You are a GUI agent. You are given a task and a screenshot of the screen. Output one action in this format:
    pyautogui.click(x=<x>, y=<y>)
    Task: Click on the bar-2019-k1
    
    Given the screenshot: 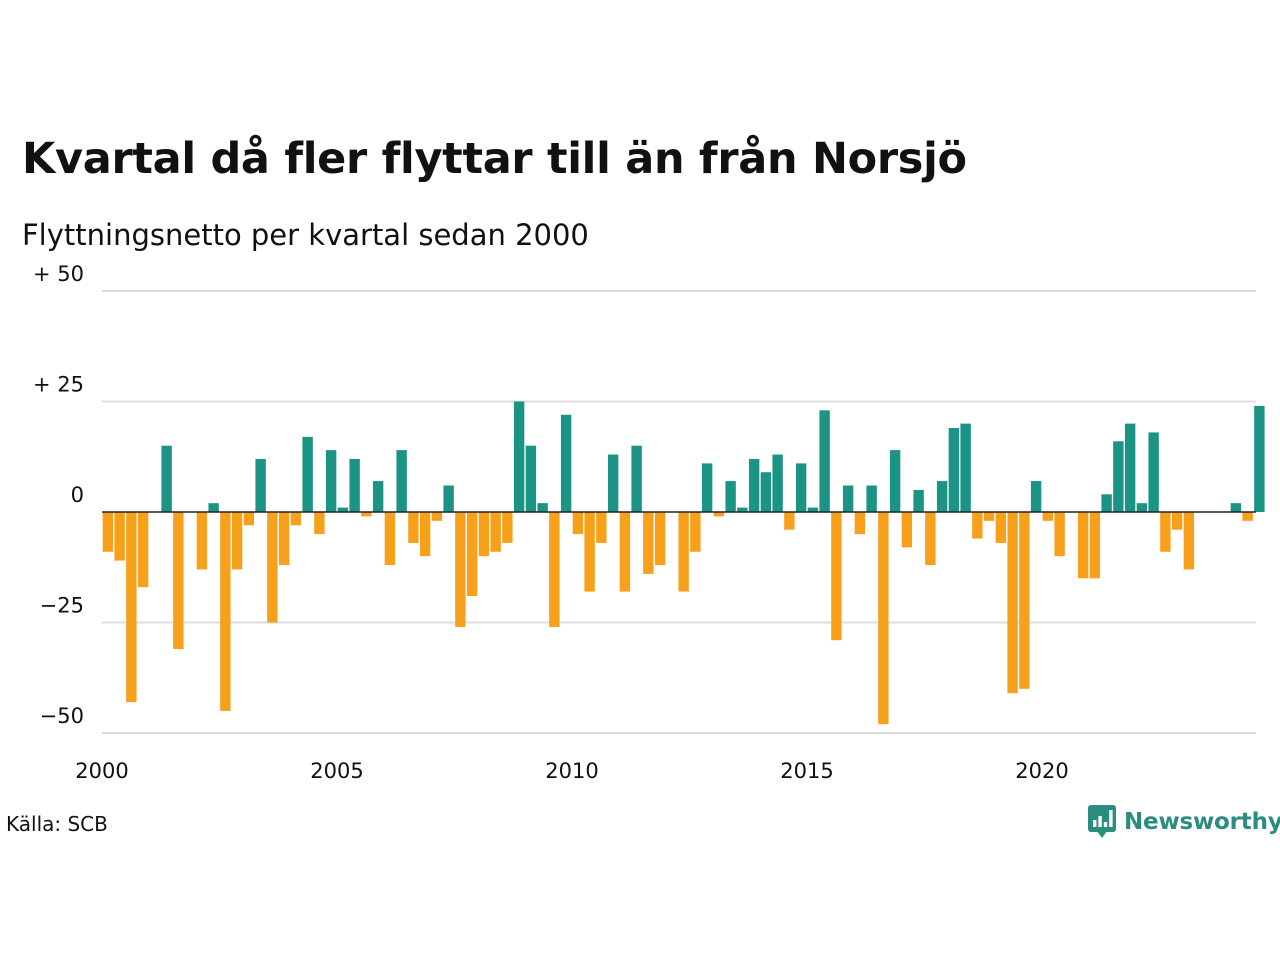 What is the action you would take?
    pyautogui.click(x=1001, y=527)
    